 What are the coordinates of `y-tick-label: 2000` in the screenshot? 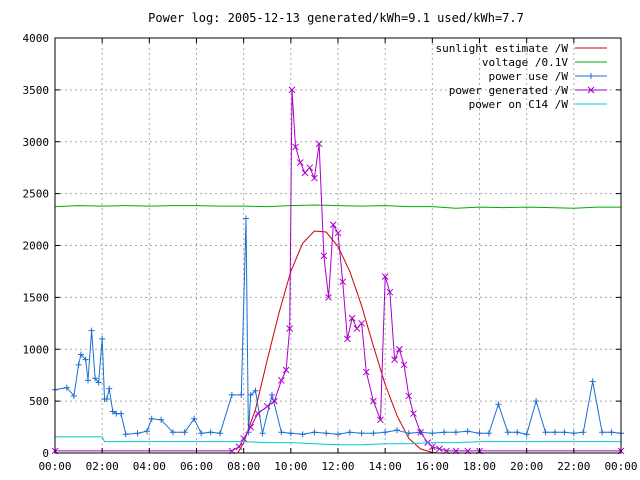 It's located at (36, 246).